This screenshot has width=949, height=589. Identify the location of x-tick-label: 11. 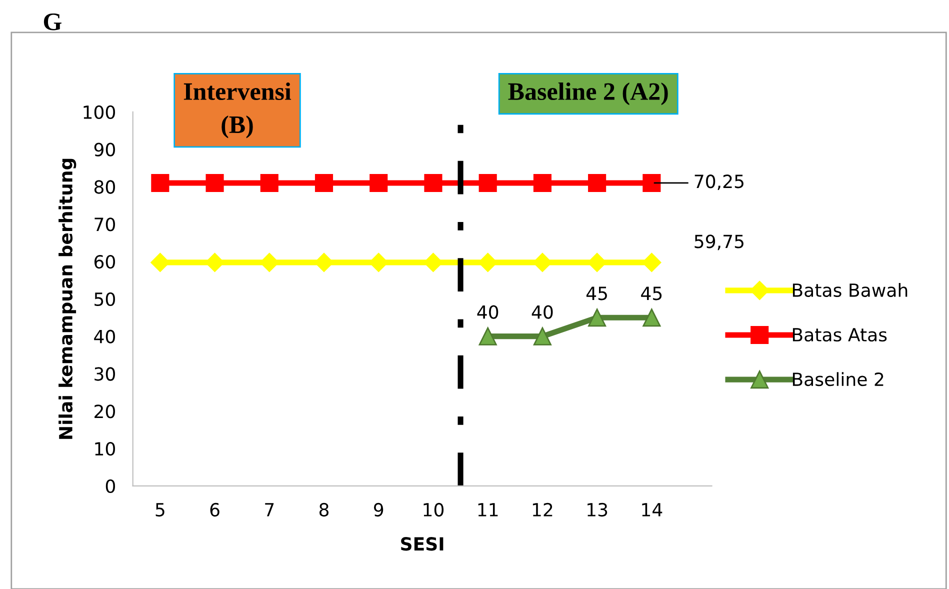
(488, 509).